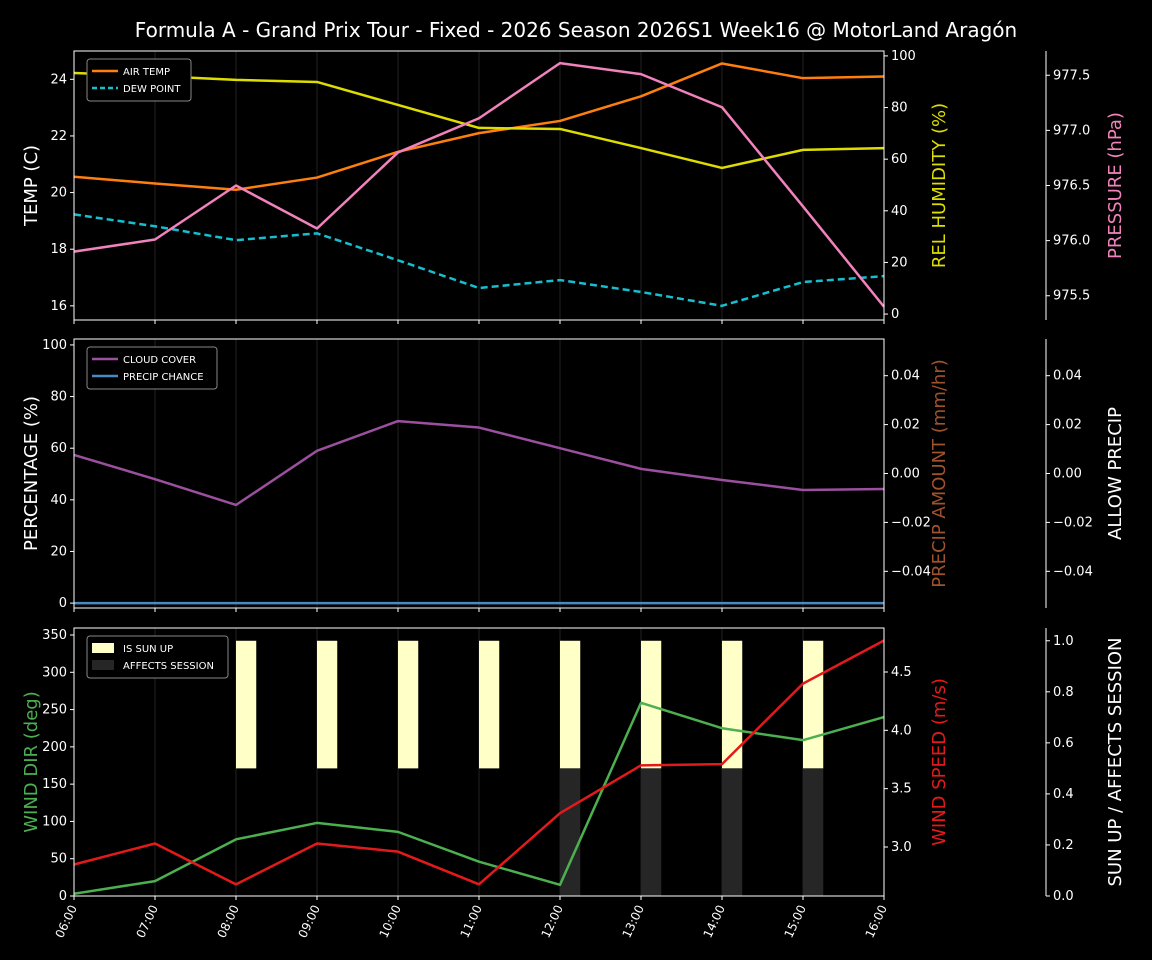  I want to click on legend: CLOUD COVER PRECIP CHANCE, so click(152, 368).